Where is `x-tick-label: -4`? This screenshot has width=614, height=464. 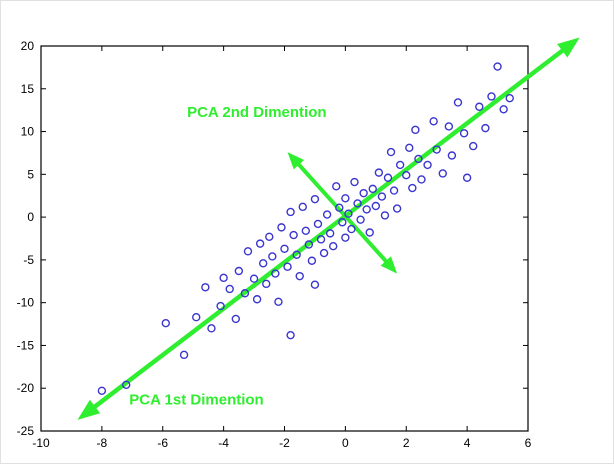
x-tick-label: -4 is located at coordinates (223, 443).